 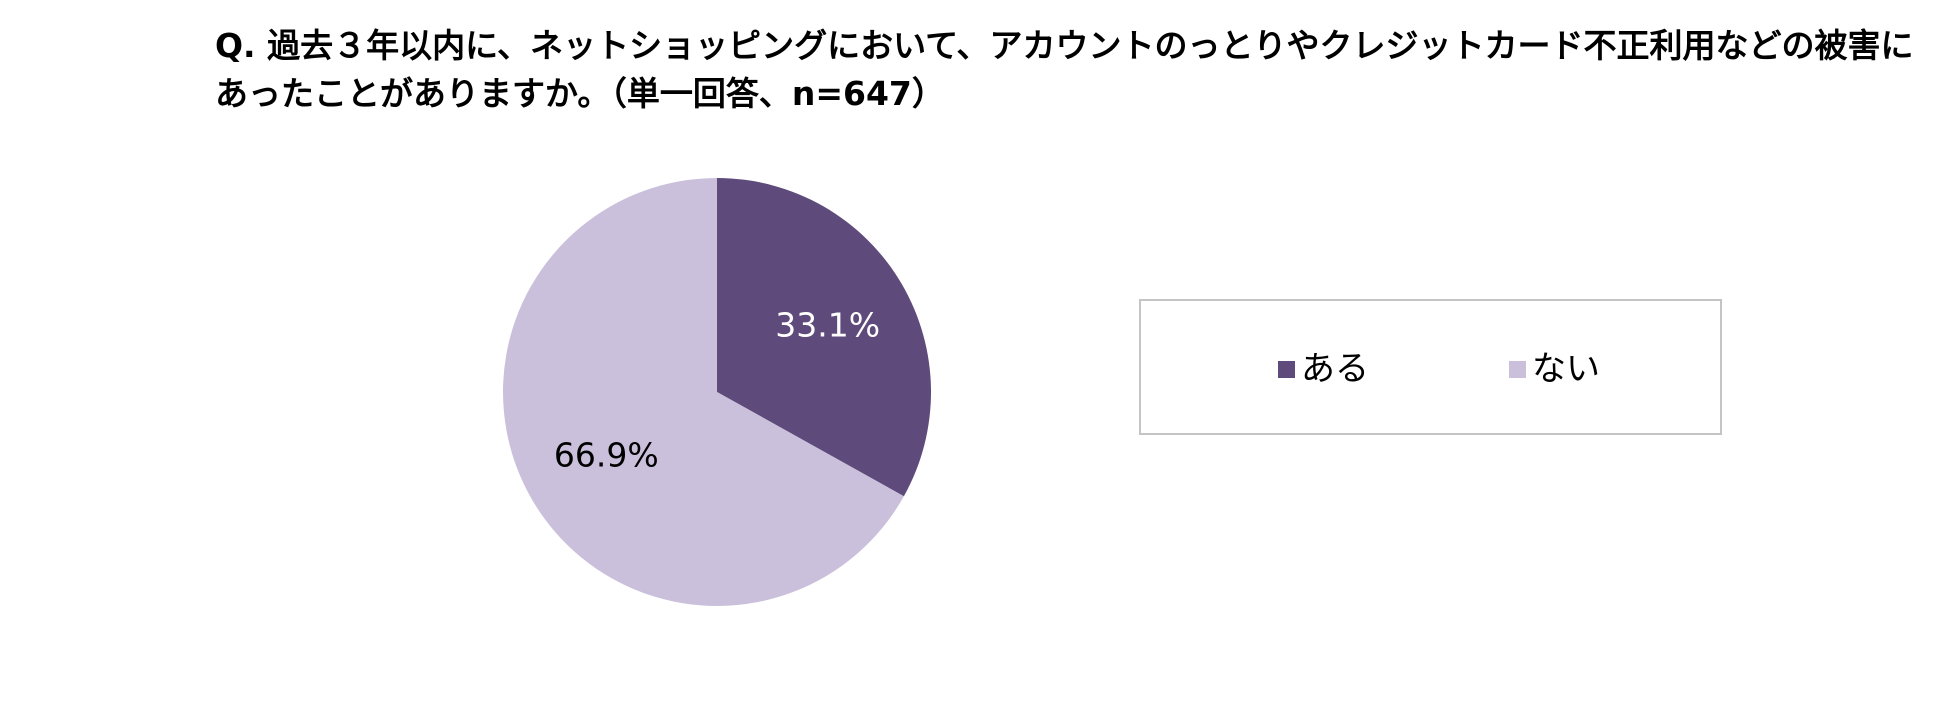 I want to click on legend-swatch-nai, so click(x=1517, y=369).